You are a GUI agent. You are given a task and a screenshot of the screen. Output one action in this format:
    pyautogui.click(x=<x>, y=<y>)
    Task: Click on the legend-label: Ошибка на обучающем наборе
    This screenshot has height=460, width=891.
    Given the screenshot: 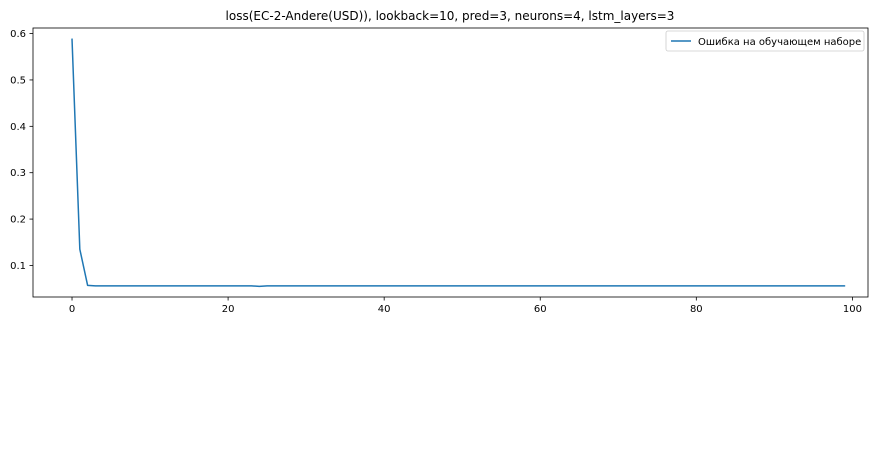 What is the action you would take?
    pyautogui.click(x=779, y=42)
    